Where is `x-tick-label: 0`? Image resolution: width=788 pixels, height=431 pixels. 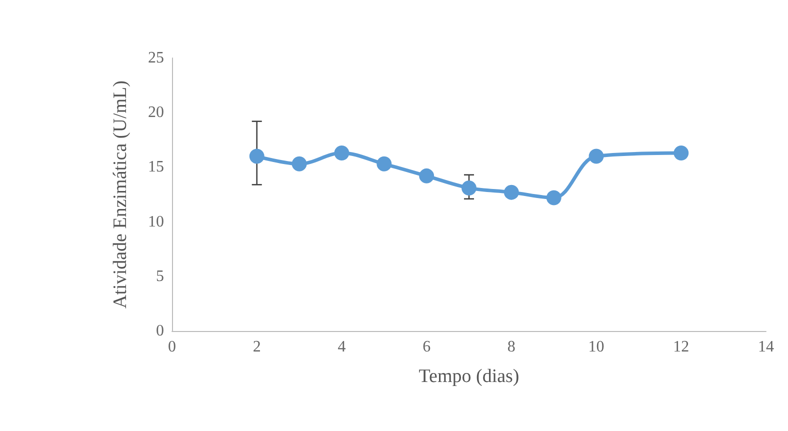
x-tick-label: 0 is located at coordinates (172, 347).